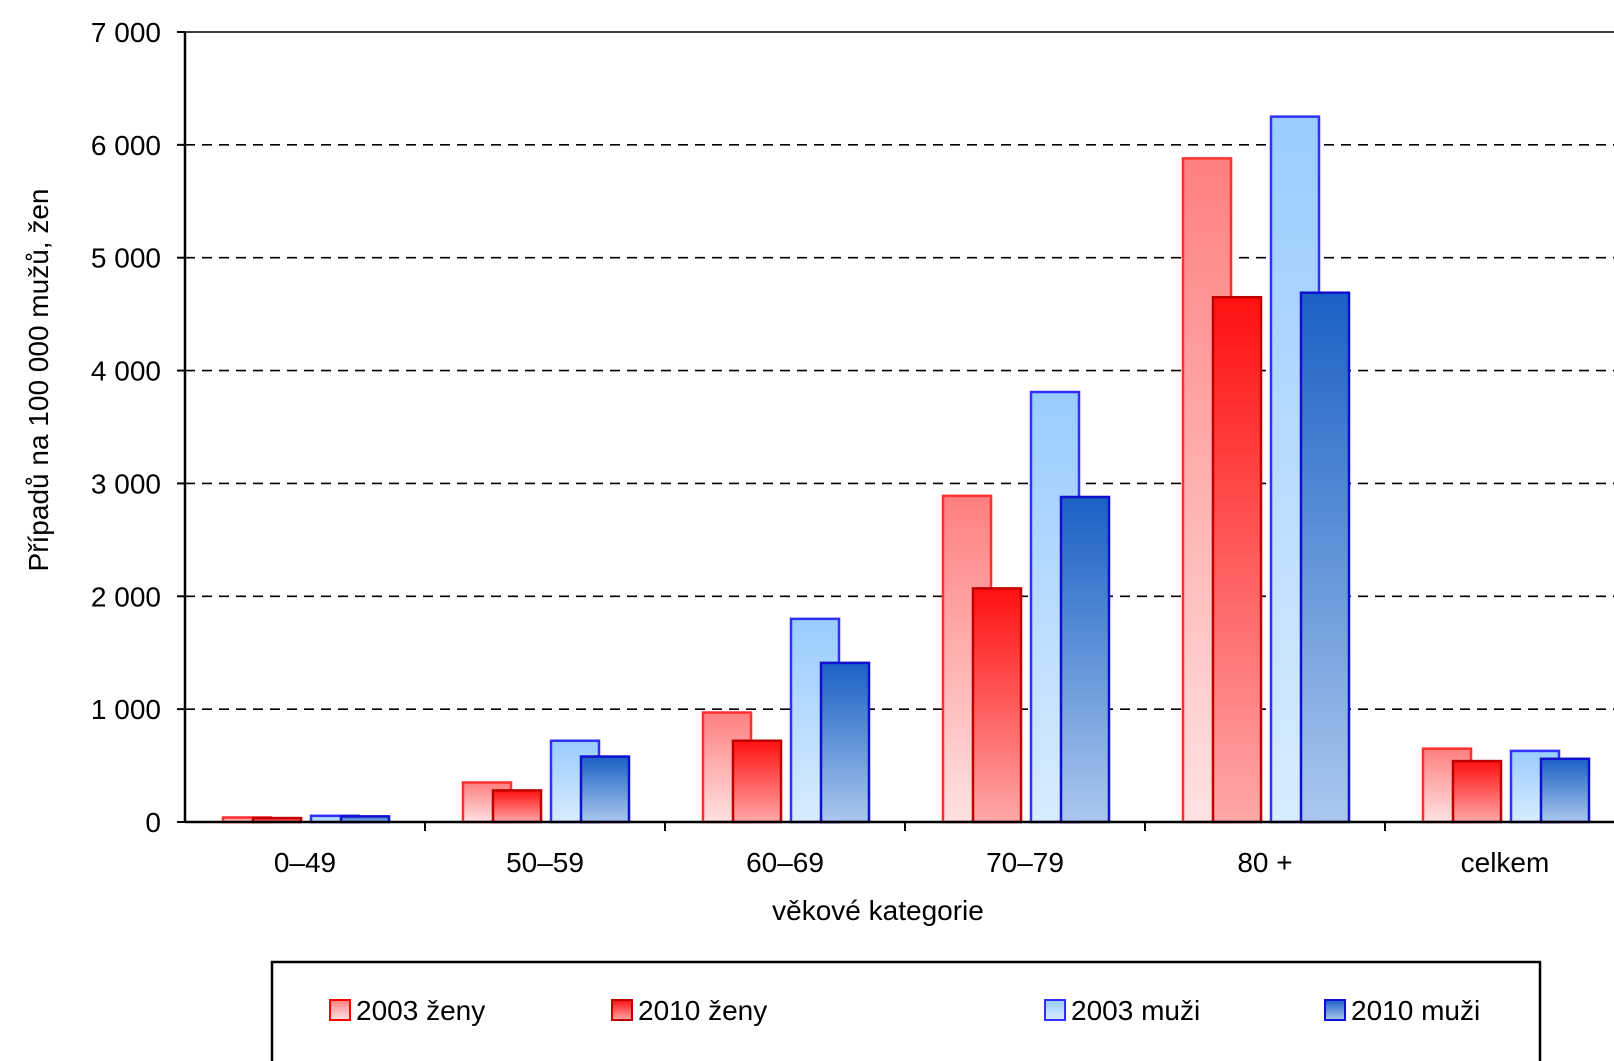 Image resolution: width=1614 pixels, height=1061 pixels. Describe the element at coordinates (545, 862) in the screenshot. I see `x-tick-label: 50–59` at that location.